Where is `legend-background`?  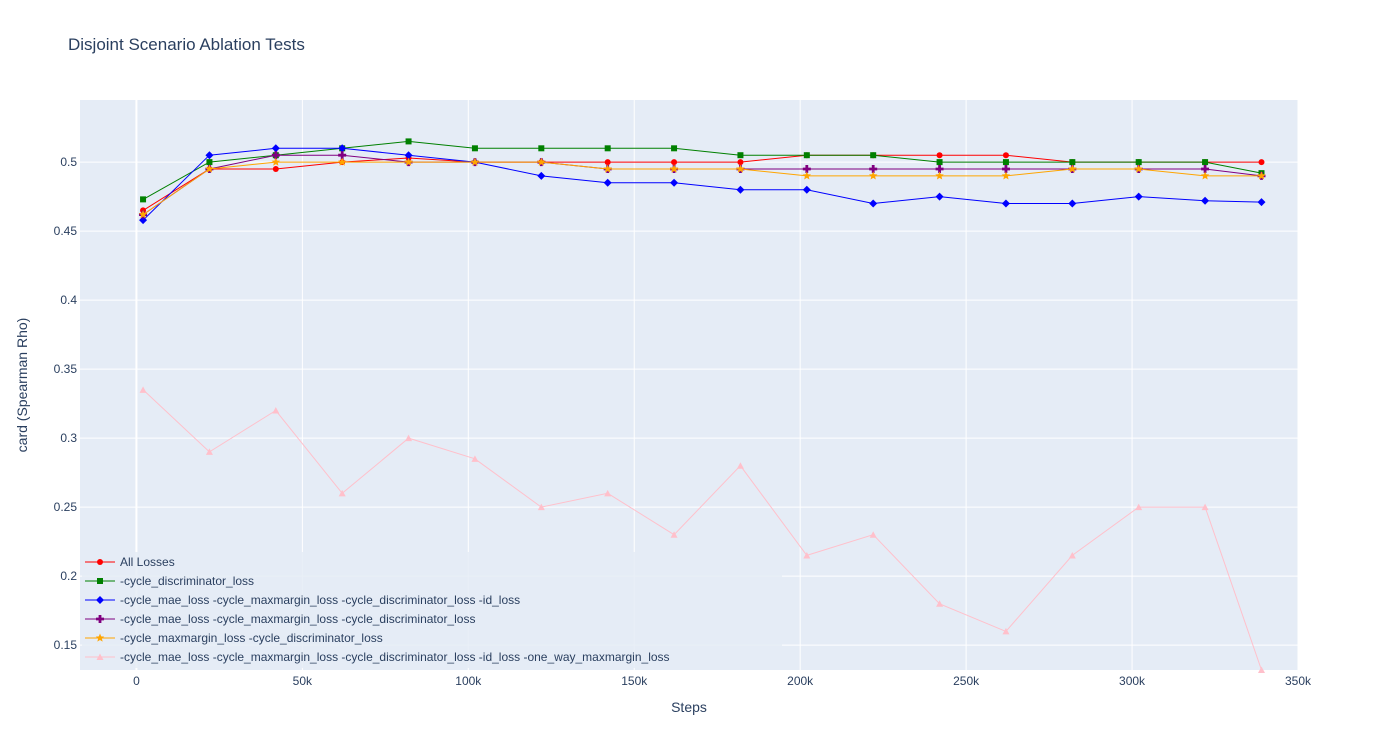
legend-background is located at coordinates (432, 610).